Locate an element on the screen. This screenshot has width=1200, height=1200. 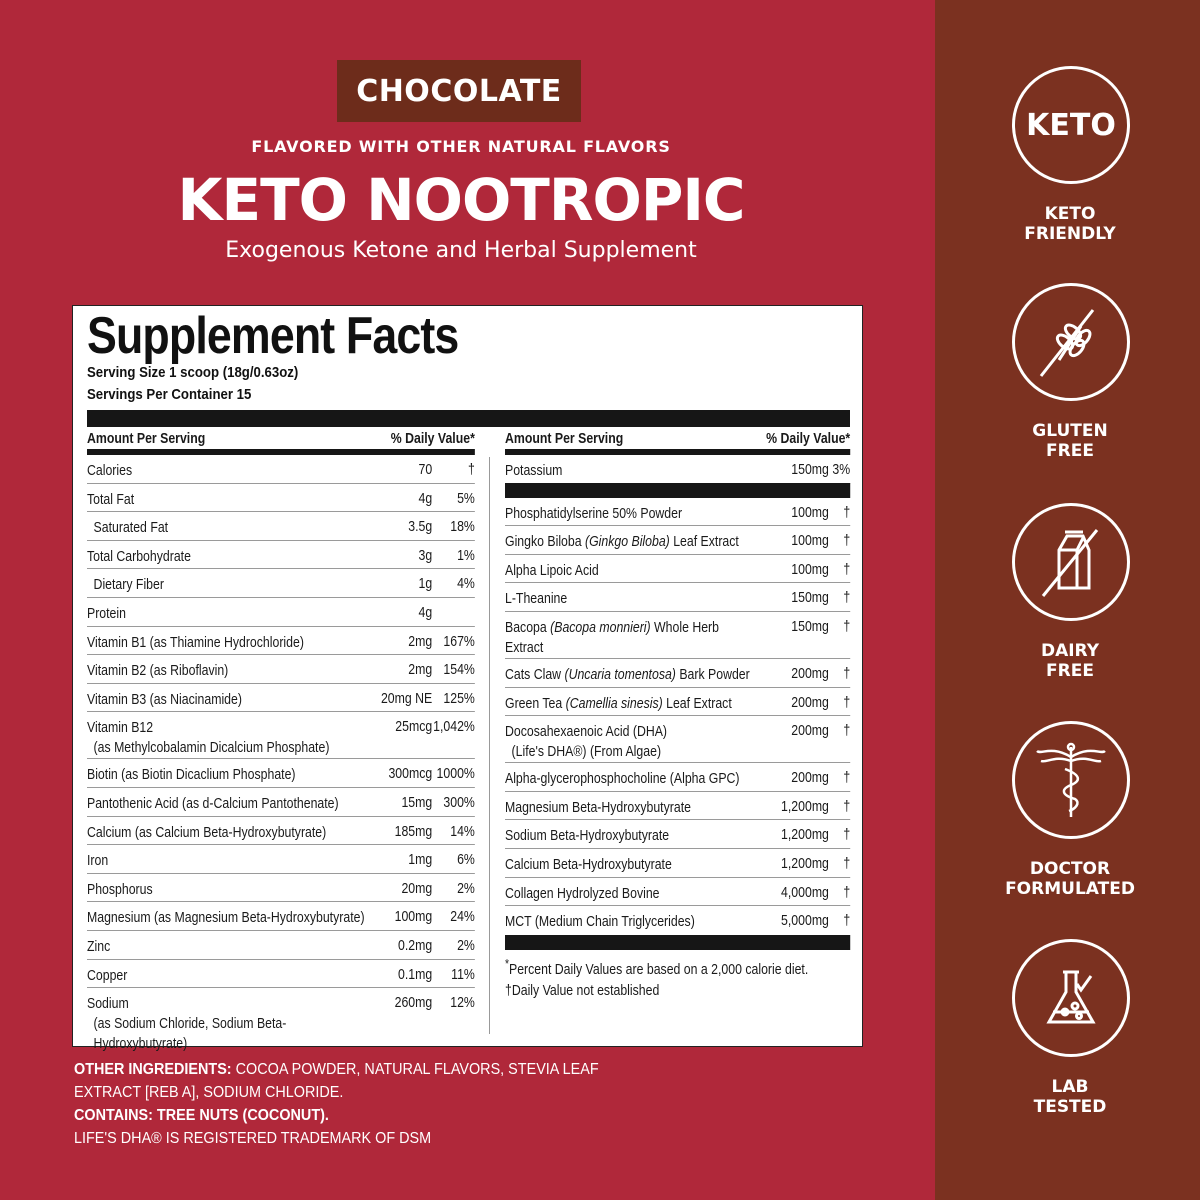
daily-value: 154% is located at coordinates (453, 670).